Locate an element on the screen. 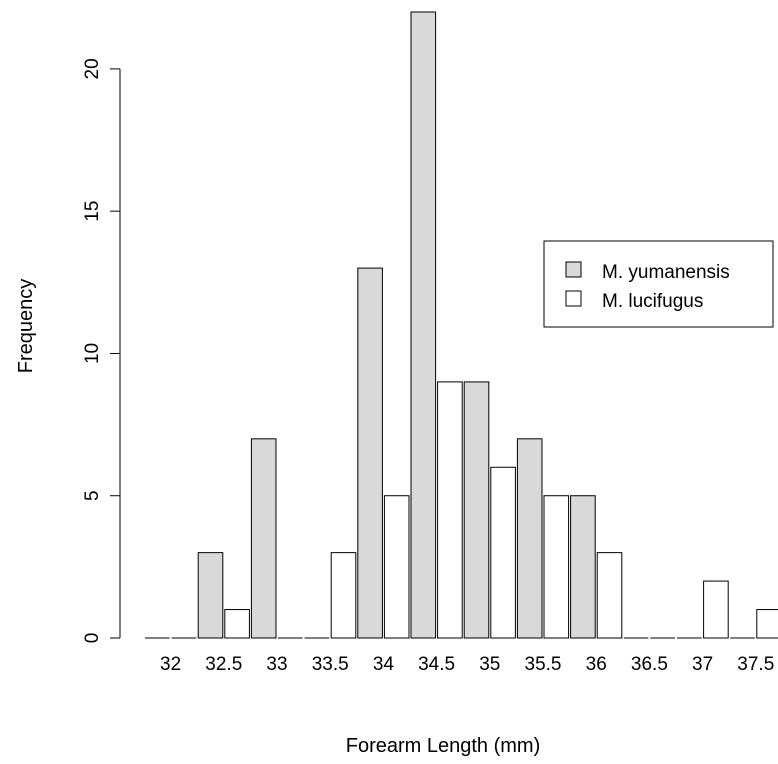  x-tick-label: 37.5 is located at coordinates (755, 664).